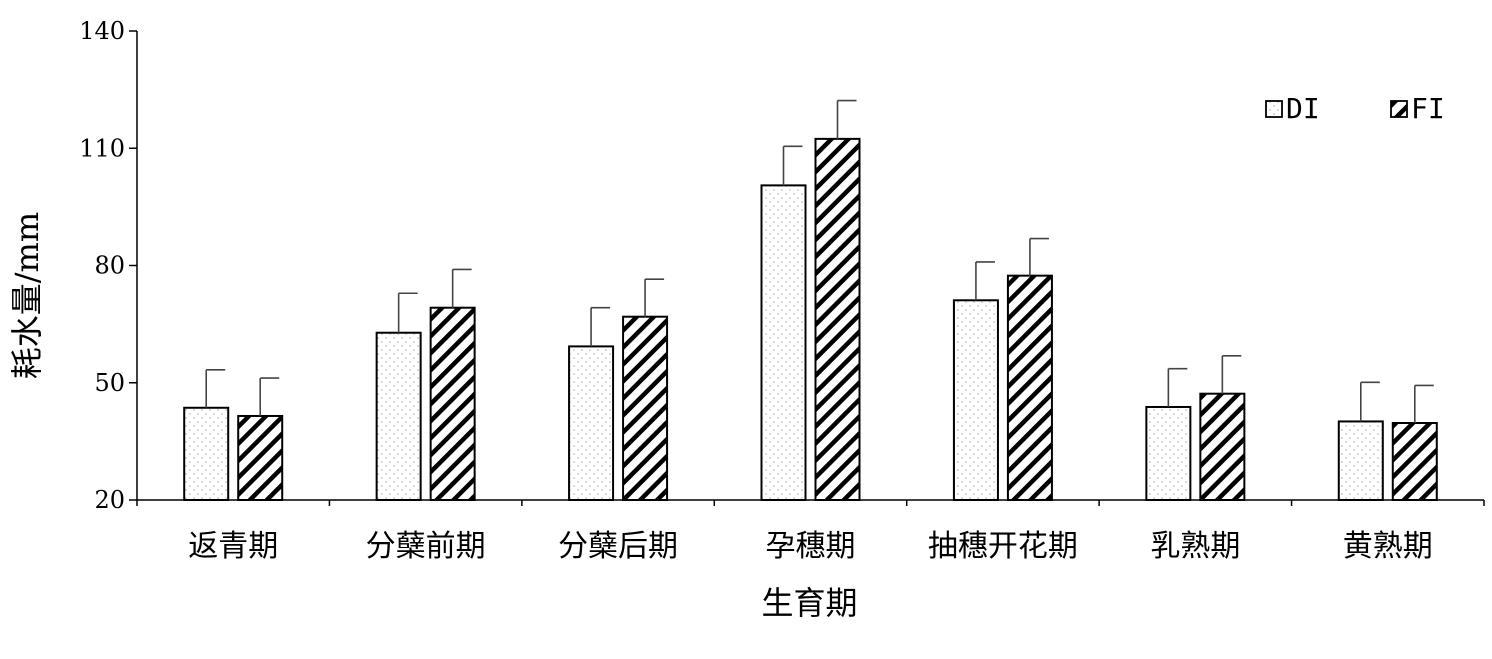 The image size is (1492, 659). What do you see at coordinates (1399, 109) in the screenshot?
I see `legend-swatch-fi` at bounding box center [1399, 109].